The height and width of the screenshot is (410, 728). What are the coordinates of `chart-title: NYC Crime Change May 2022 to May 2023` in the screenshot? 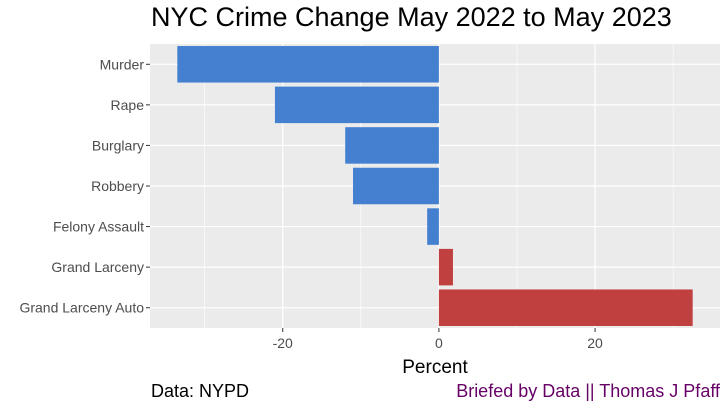 It's located at (411, 17).